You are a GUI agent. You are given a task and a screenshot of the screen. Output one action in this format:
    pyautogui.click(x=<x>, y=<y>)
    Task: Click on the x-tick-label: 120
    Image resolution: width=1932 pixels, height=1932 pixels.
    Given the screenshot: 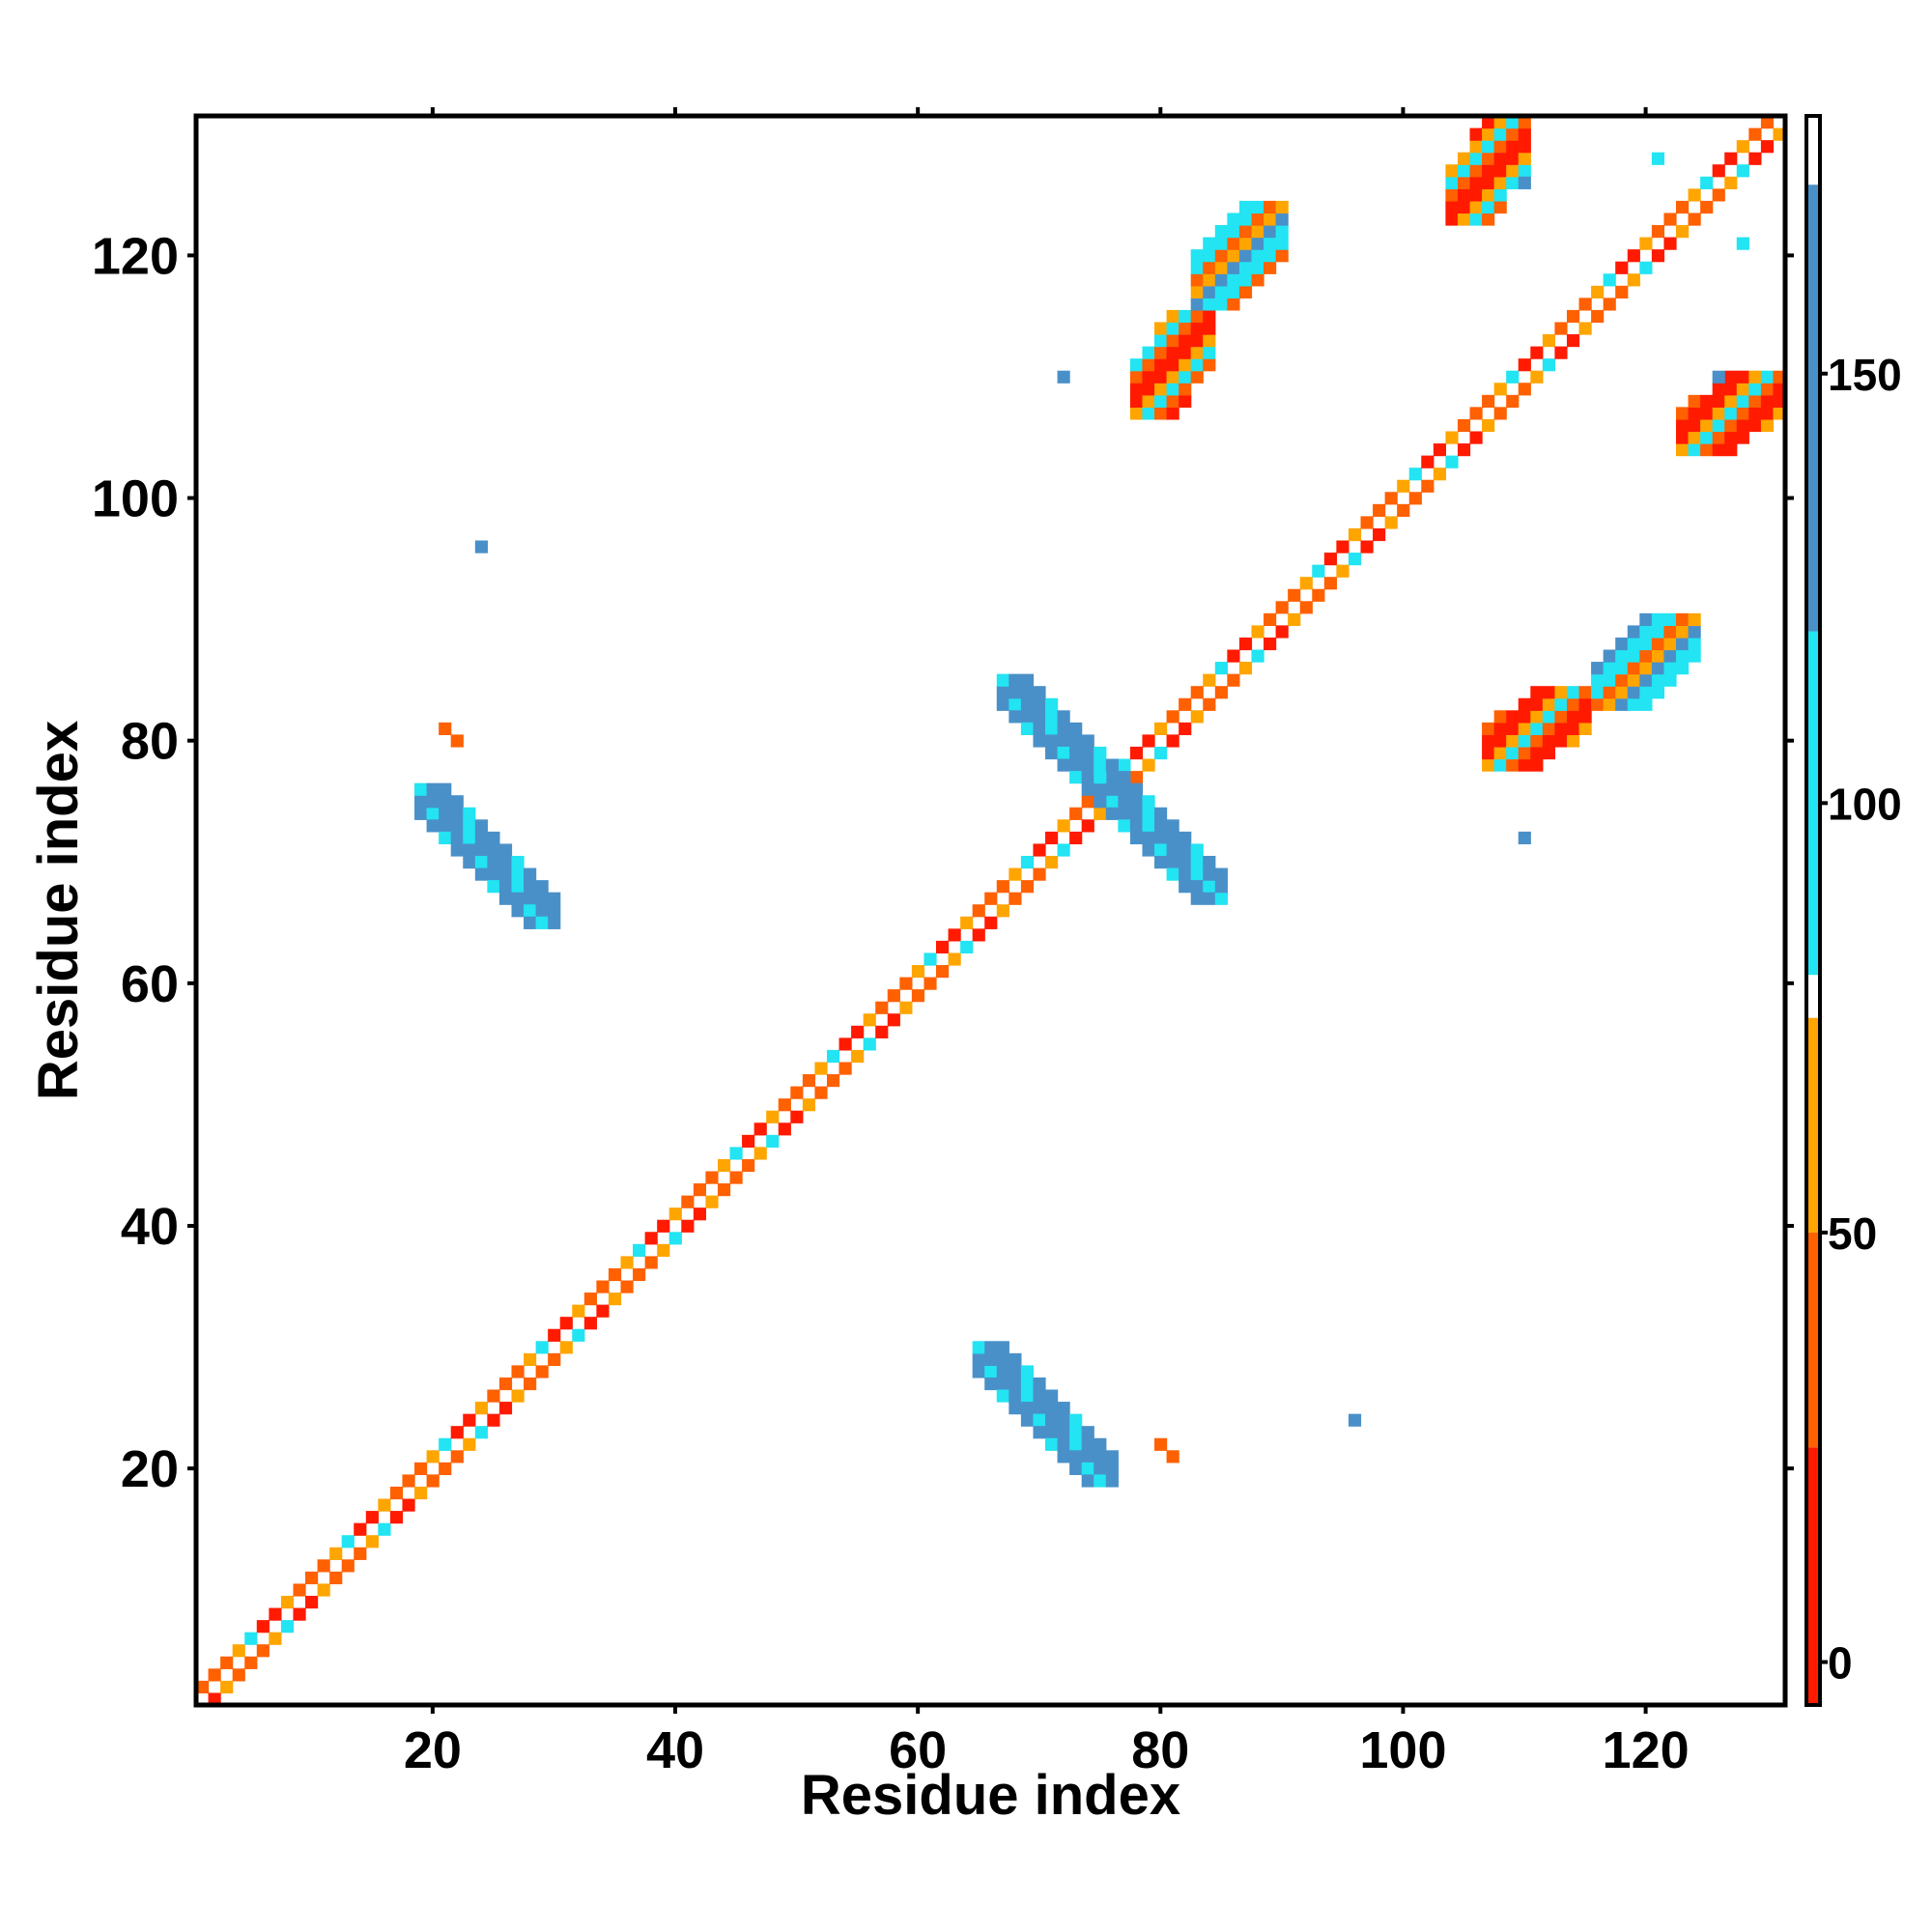 What is the action you would take?
    pyautogui.click(x=1646, y=1750)
    